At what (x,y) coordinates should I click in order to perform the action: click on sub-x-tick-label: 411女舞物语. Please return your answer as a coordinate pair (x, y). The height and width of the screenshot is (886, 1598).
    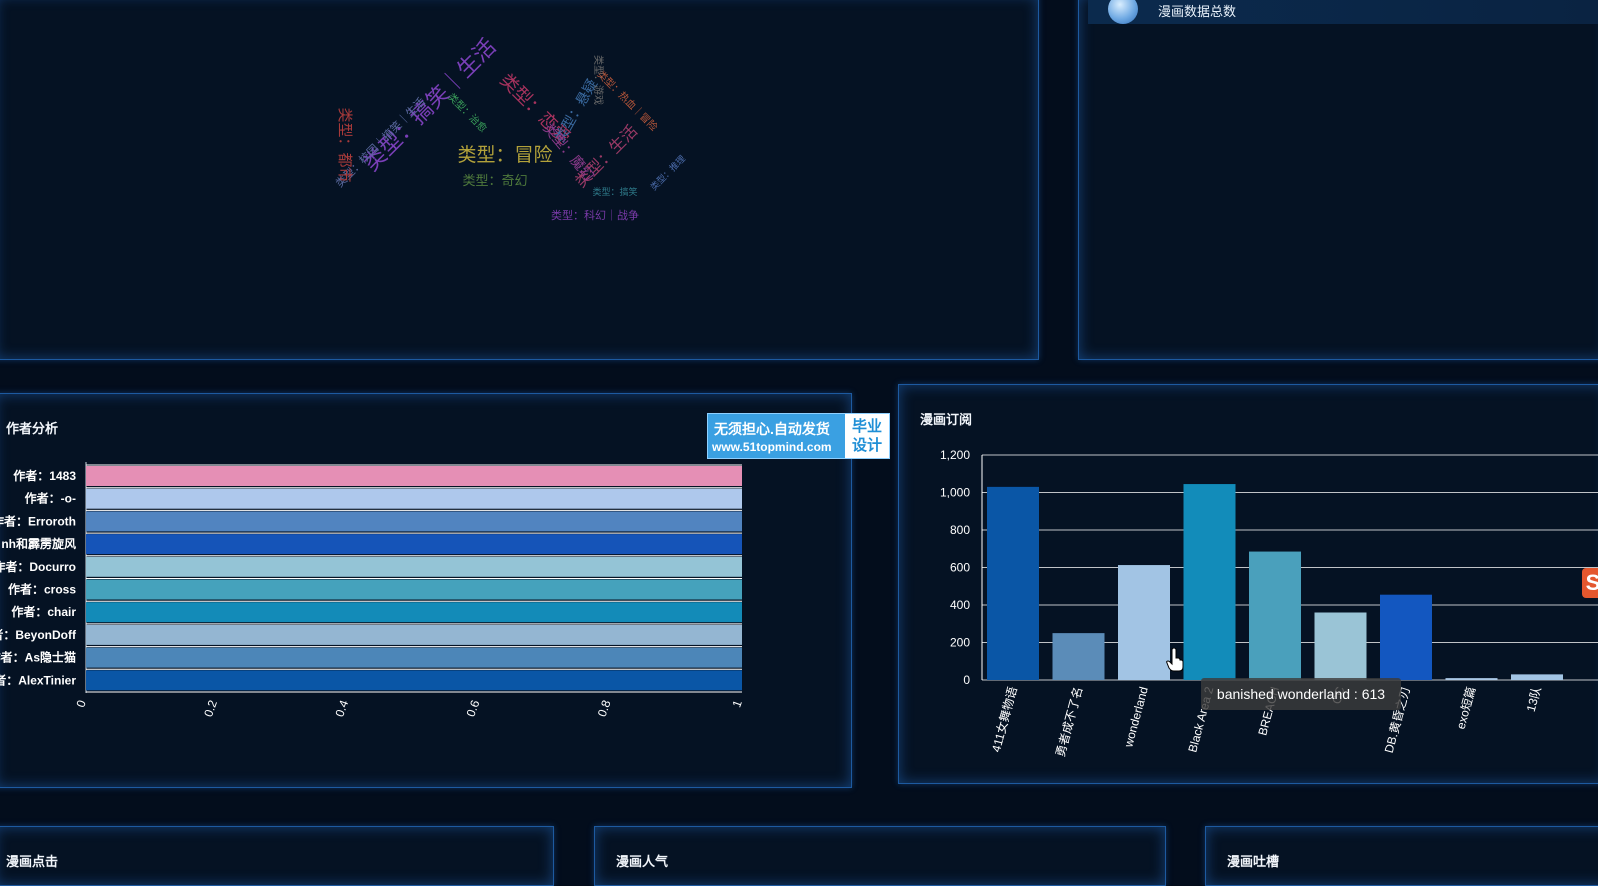
    Looking at the image, I should click on (1004, 719).